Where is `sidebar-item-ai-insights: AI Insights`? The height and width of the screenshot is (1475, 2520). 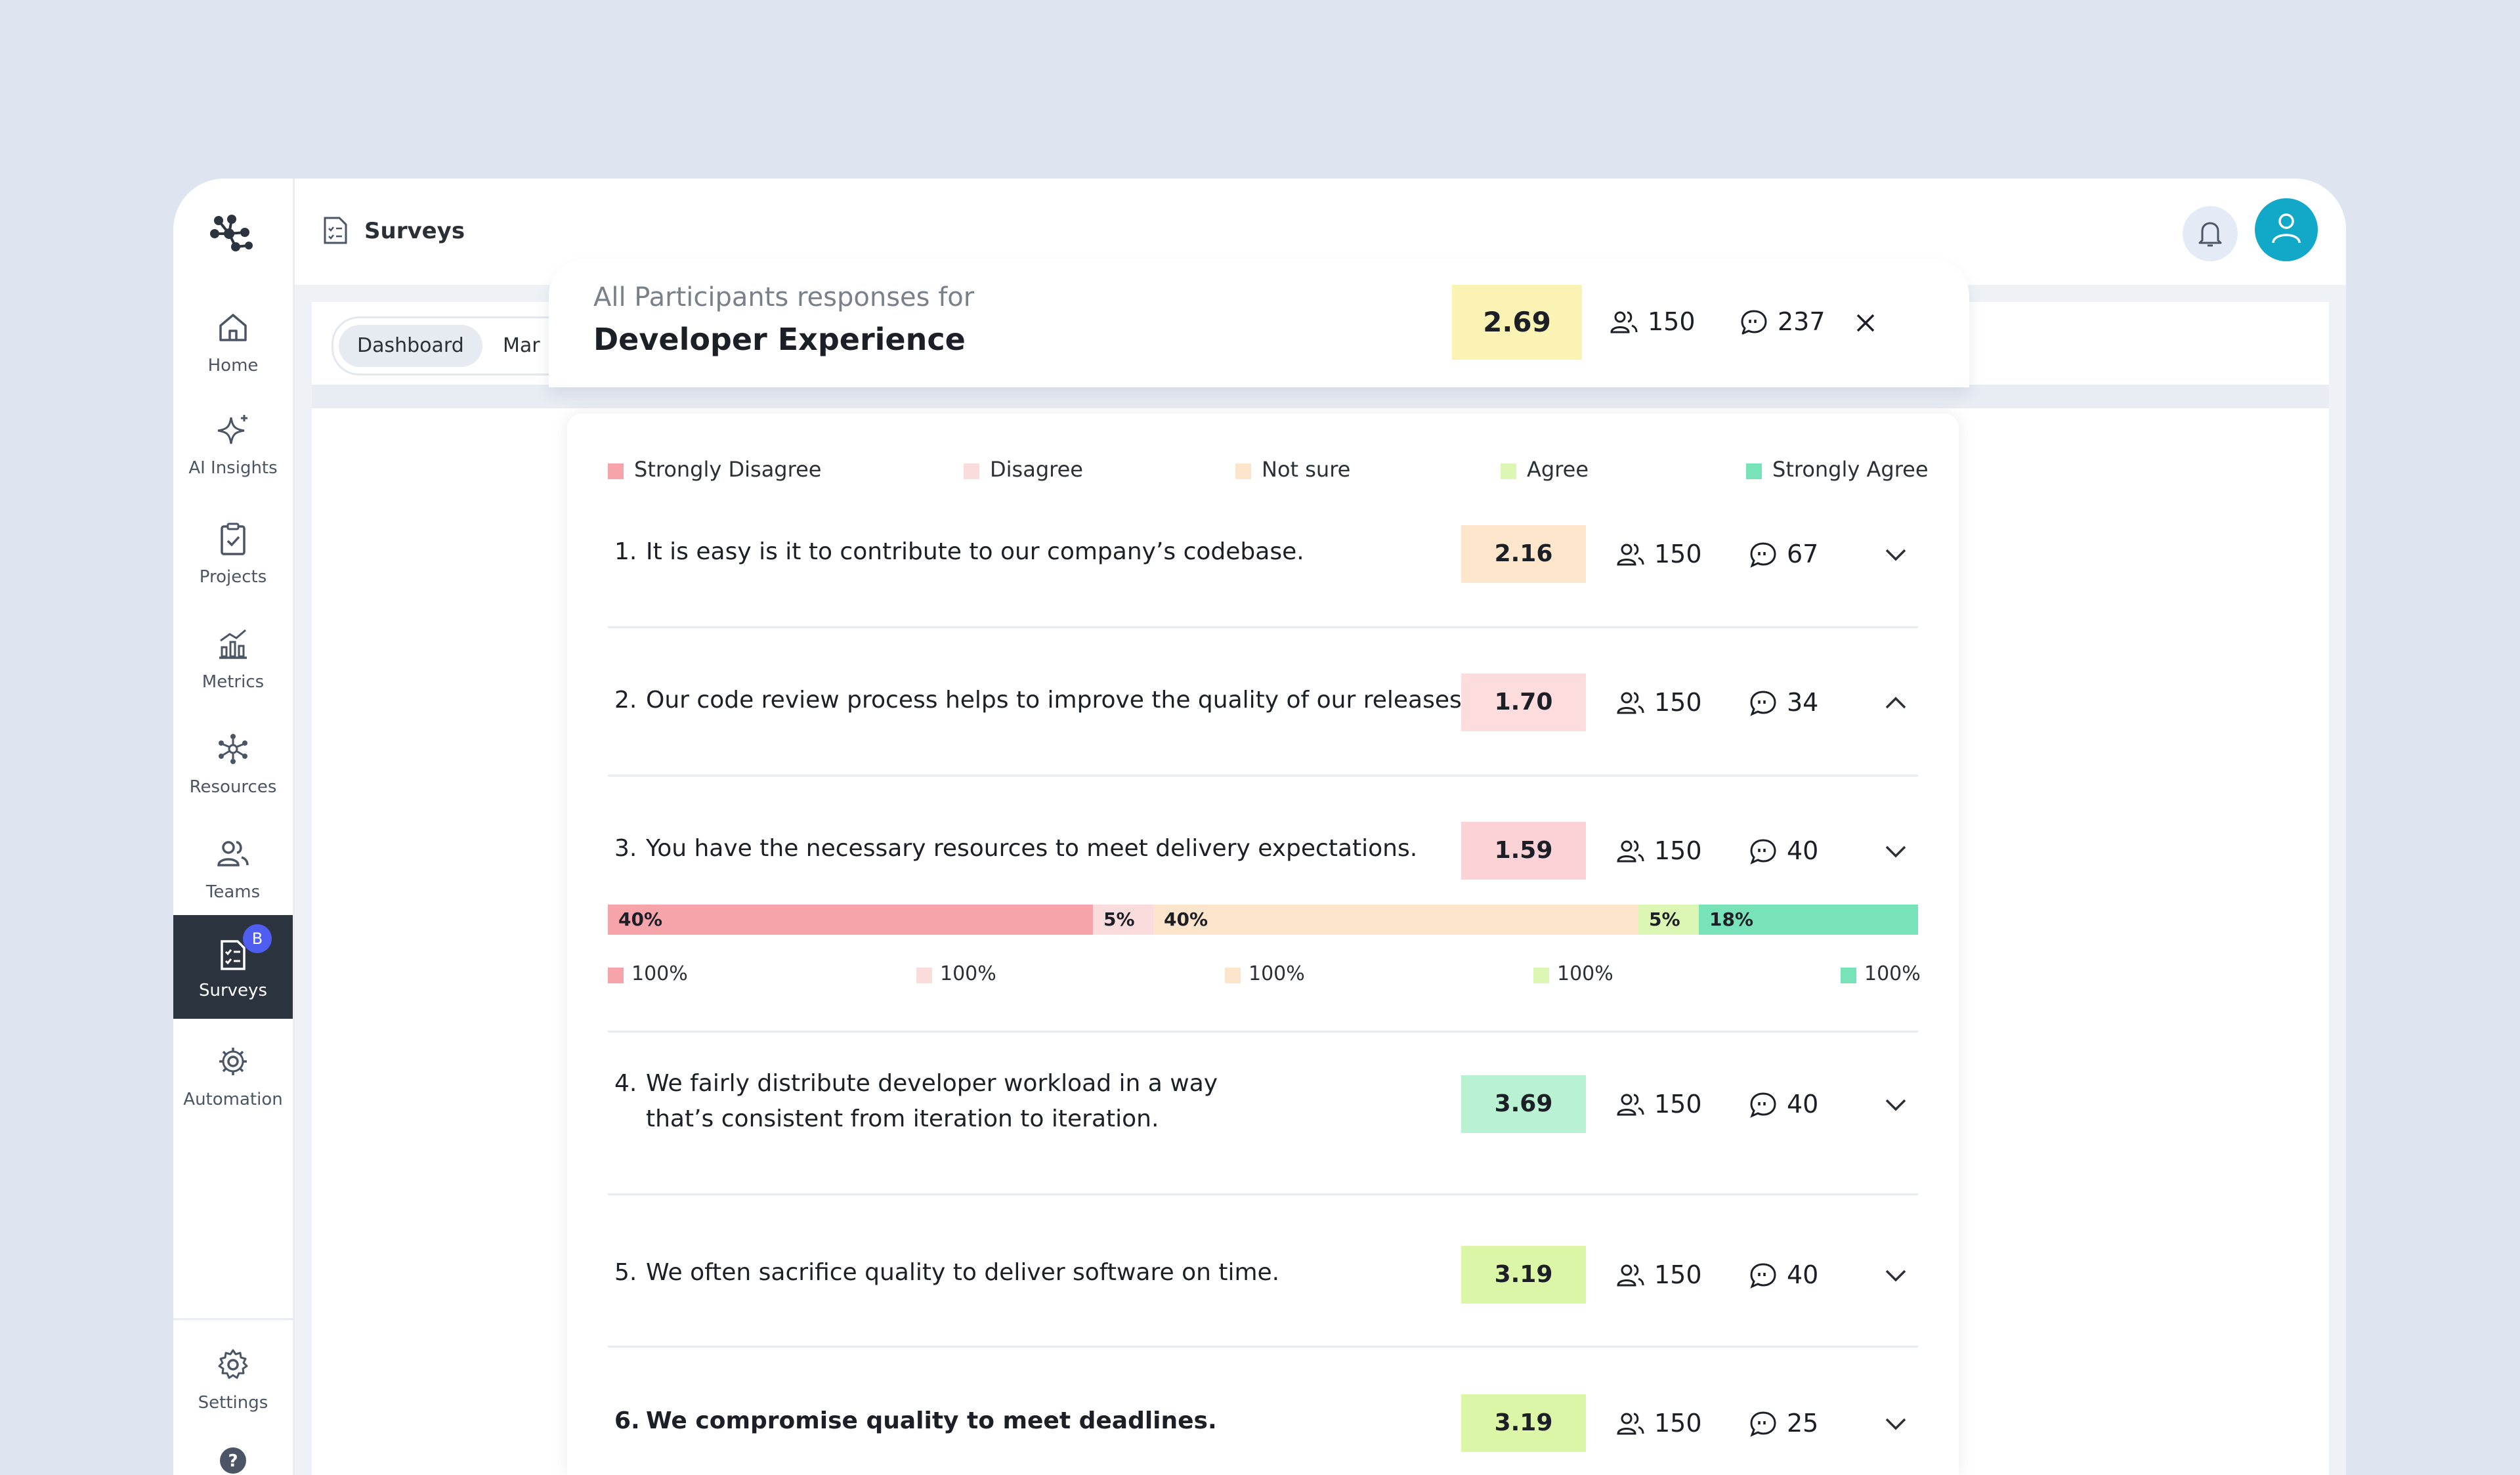 sidebar-item-ai-insights: AI Insights is located at coordinates (233, 450).